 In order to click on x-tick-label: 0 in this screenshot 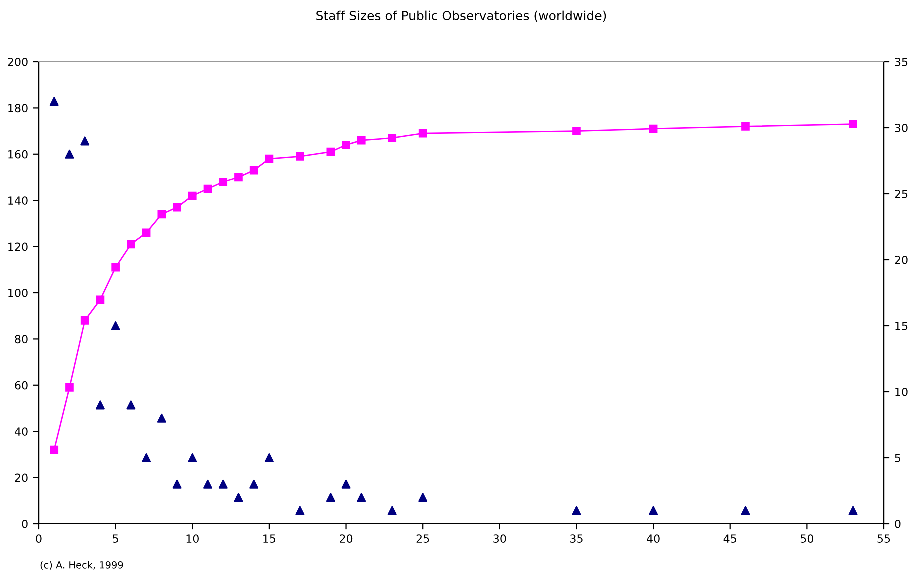, I will do `click(39, 539)`.